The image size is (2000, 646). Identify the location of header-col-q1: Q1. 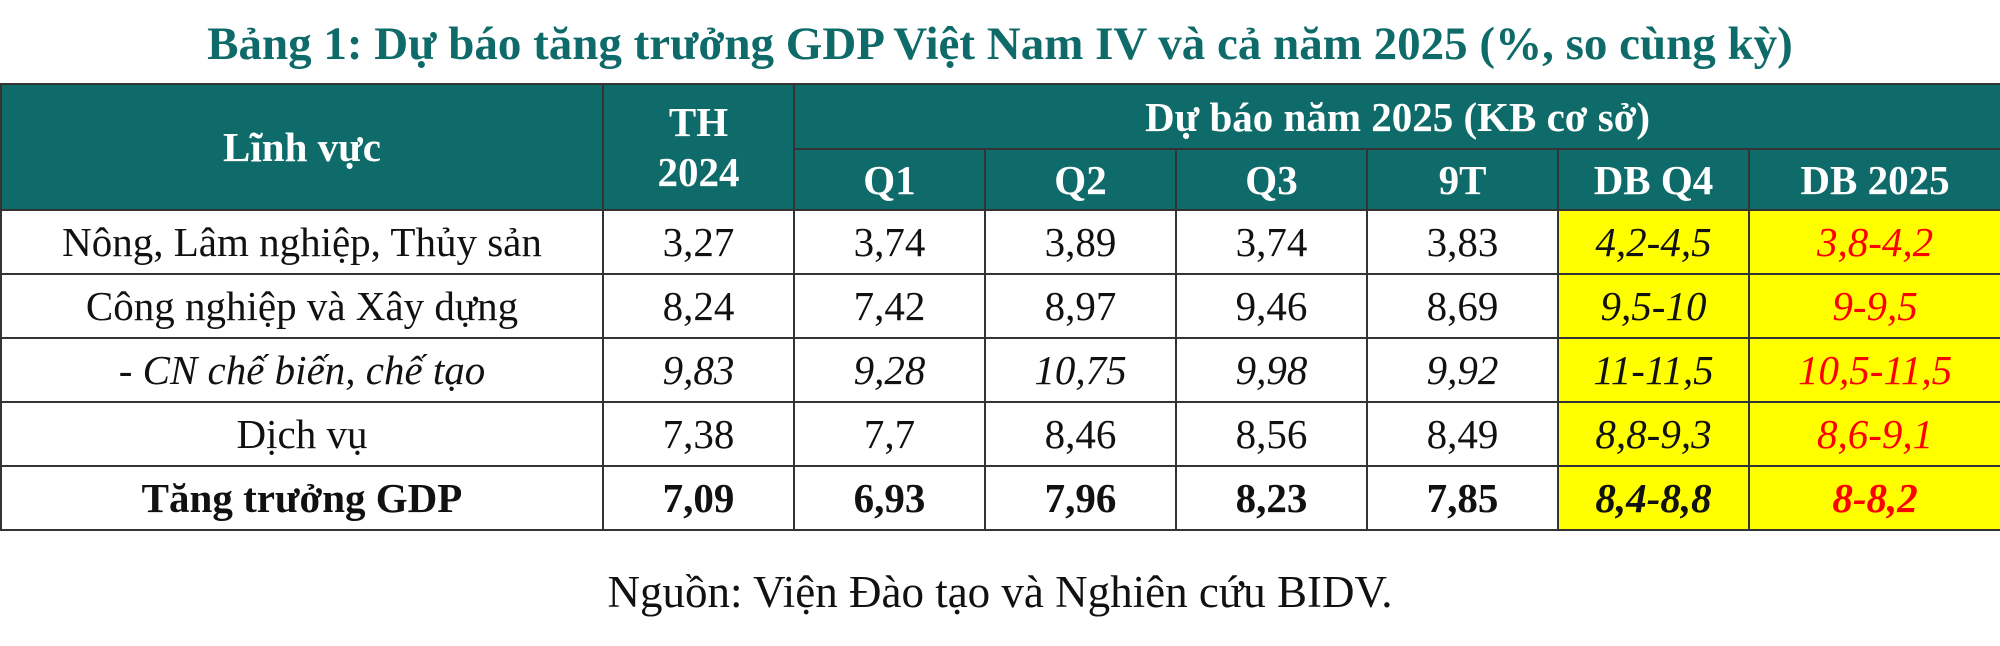
(889, 179).